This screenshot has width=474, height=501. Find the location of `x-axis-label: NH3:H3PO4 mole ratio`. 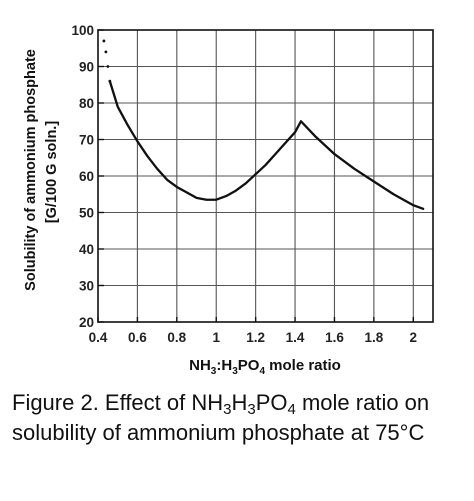

x-axis-label: NH3:H3PO4 mole ratio is located at coordinates (265, 367).